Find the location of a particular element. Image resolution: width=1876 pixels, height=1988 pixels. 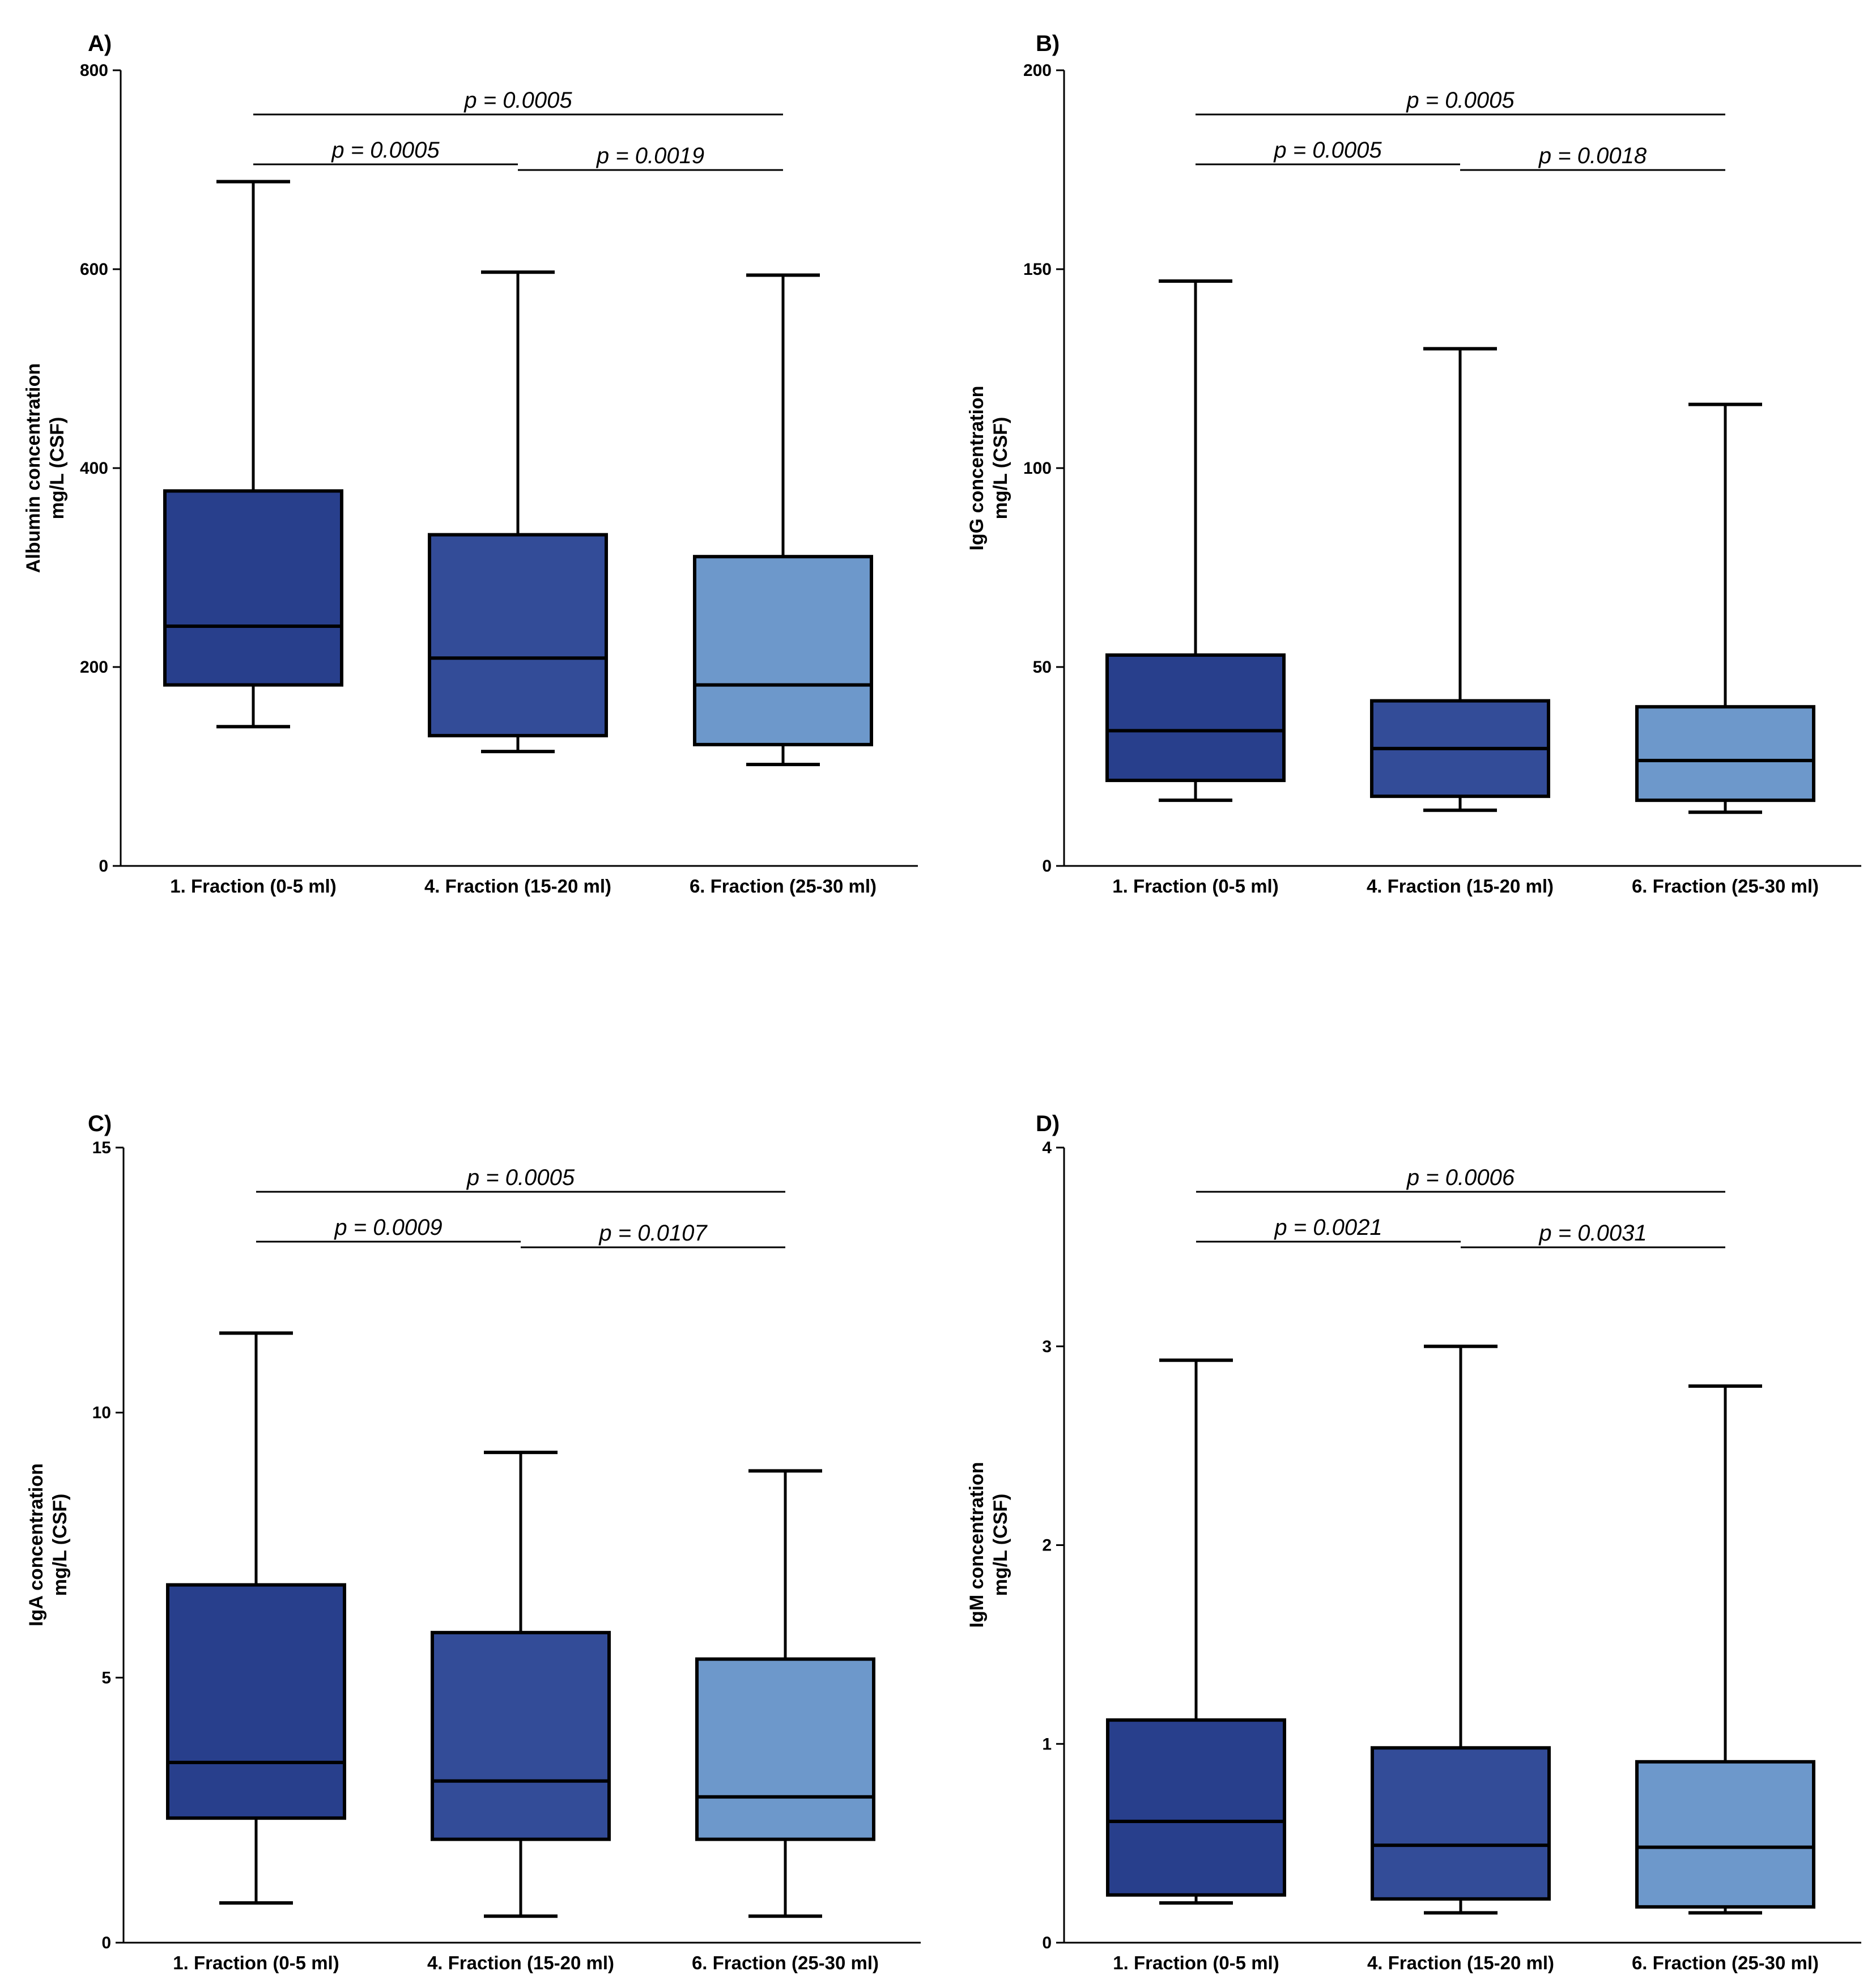

y-axis-label-line1: Albumin concentration is located at coordinates (33, 468).